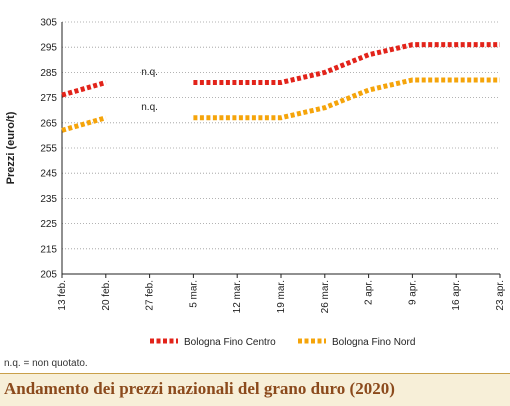 The height and width of the screenshot is (406, 510). Describe the element at coordinates (48, 174) in the screenshot. I see `y-tick-label: 245` at that location.